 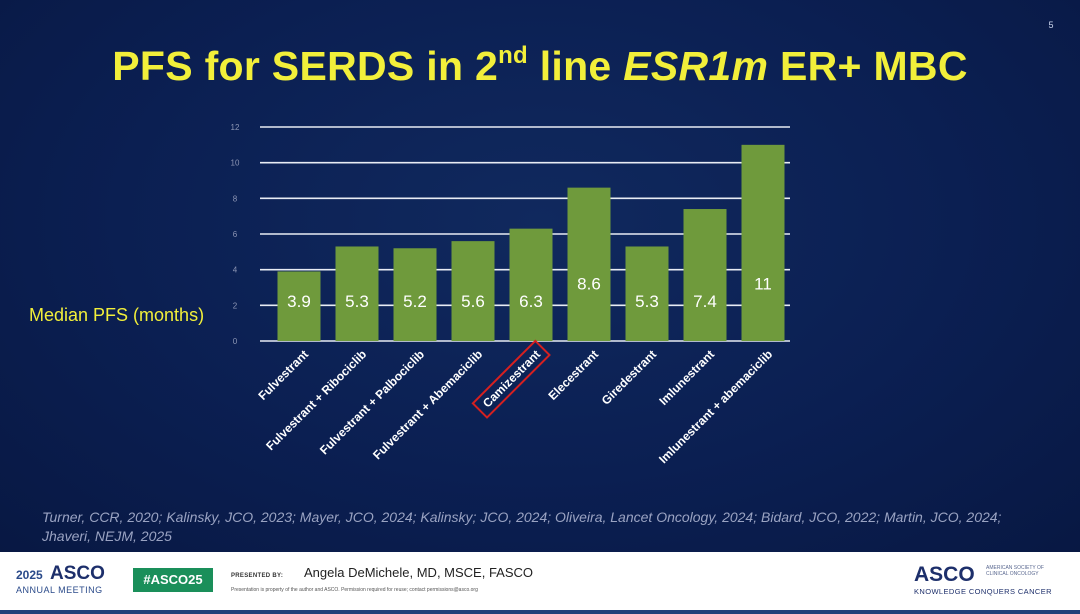 What do you see at coordinates (473, 301) in the screenshot?
I see `bar-value-label: 5.6` at bounding box center [473, 301].